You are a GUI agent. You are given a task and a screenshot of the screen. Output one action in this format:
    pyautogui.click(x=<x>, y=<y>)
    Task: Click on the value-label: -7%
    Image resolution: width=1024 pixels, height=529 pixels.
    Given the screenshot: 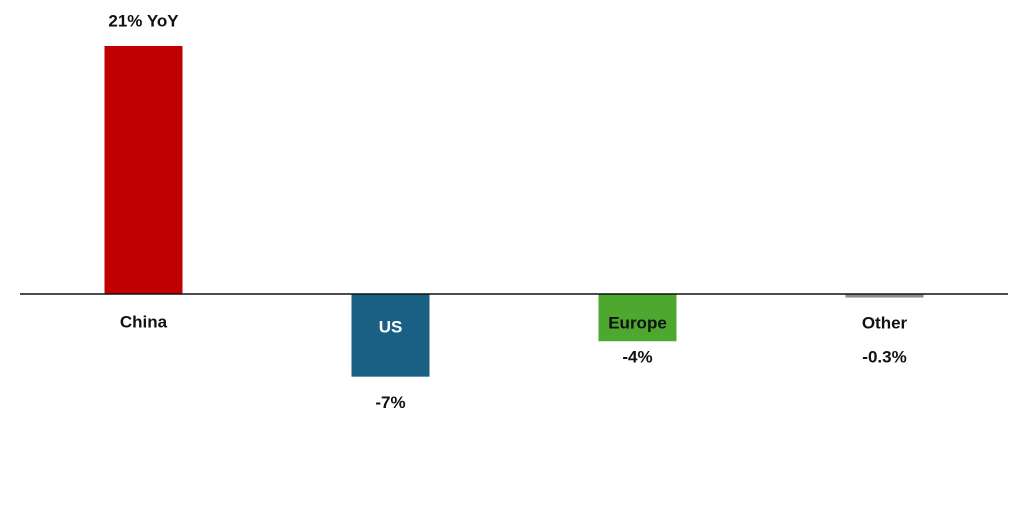 What is the action you would take?
    pyautogui.click(x=390, y=402)
    